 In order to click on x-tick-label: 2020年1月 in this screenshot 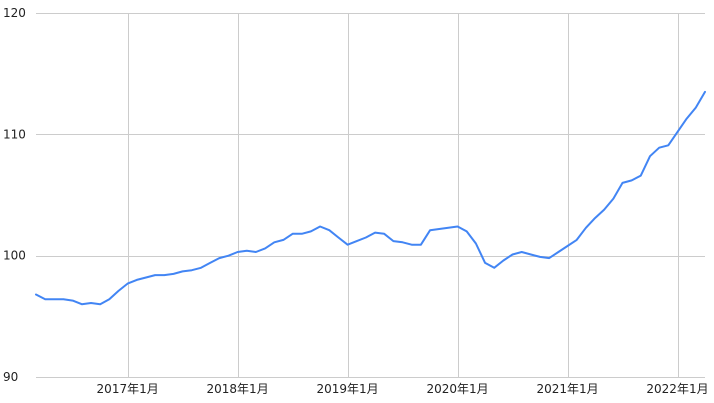, I will do `click(457, 389)`.